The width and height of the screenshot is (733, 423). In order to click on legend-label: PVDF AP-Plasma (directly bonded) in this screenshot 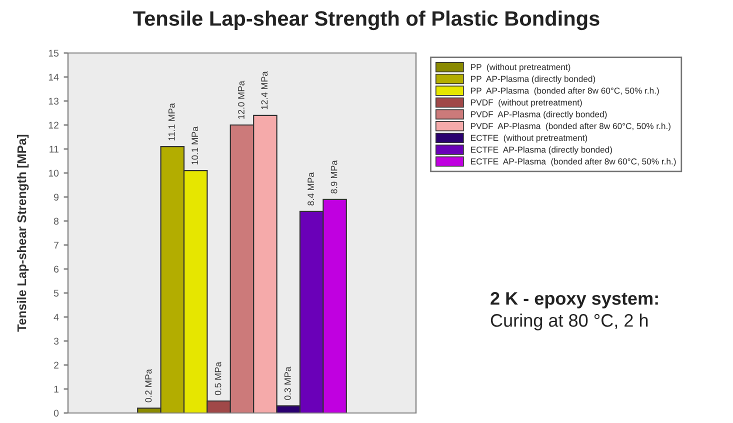, I will do `click(539, 115)`.